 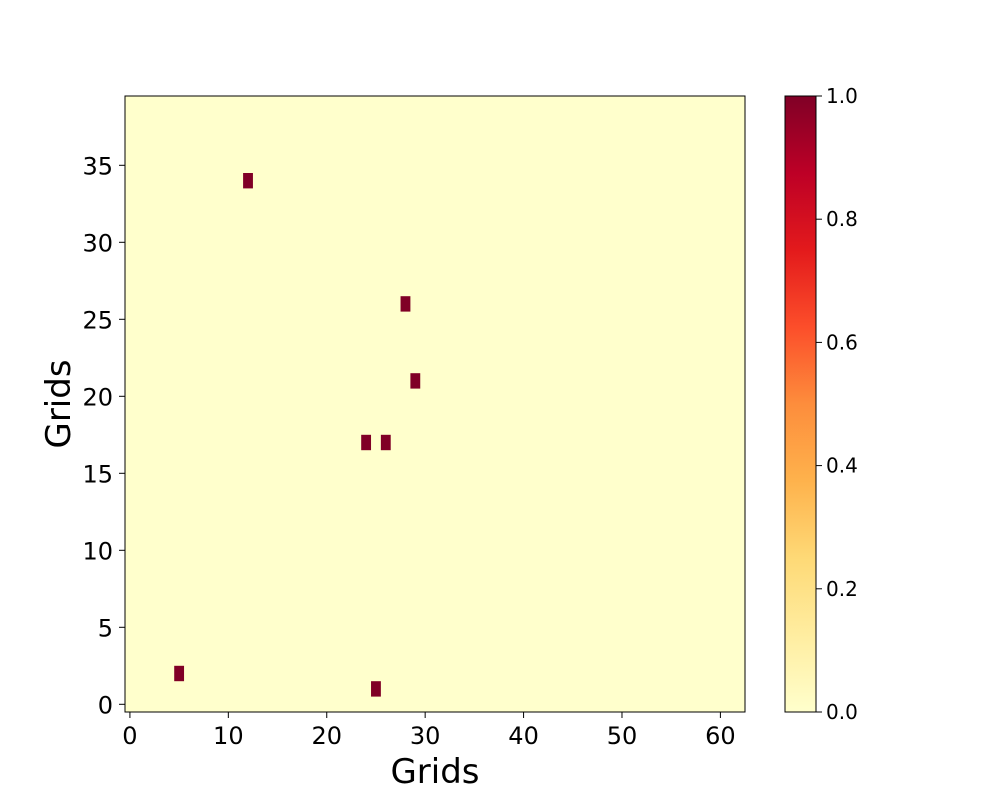 I want to click on colorbar: 0.0 0.2 0.4 0.6 0.8 1.0, so click(x=821, y=404).